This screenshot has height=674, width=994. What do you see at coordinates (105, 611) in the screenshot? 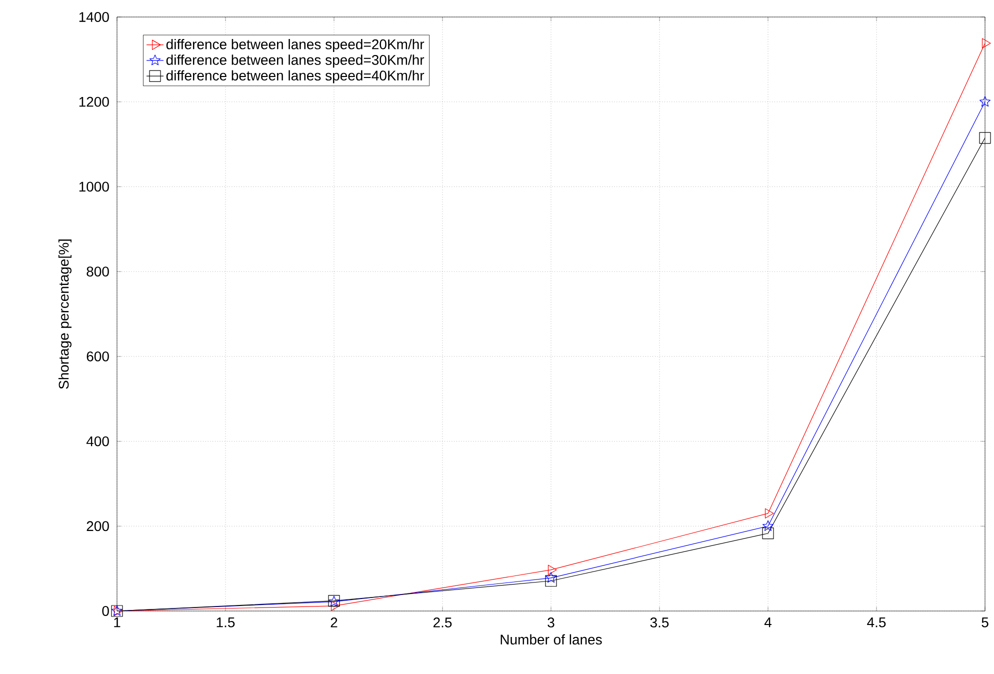
I see `y-tick-label: 0` at bounding box center [105, 611].